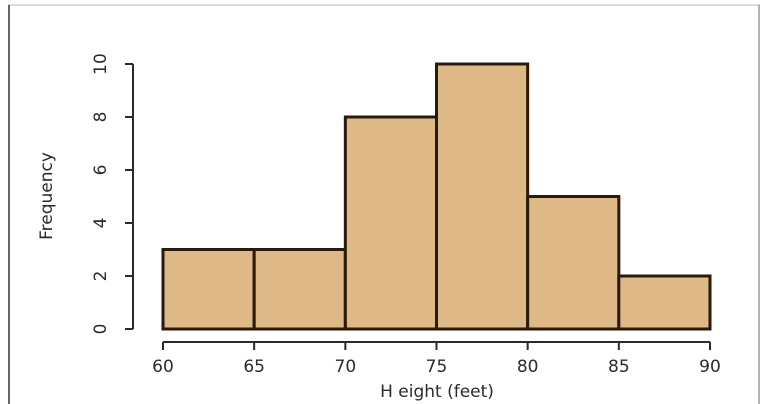 This screenshot has width=764, height=404. I want to click on x-tick-label: 75, so click(437, 367).